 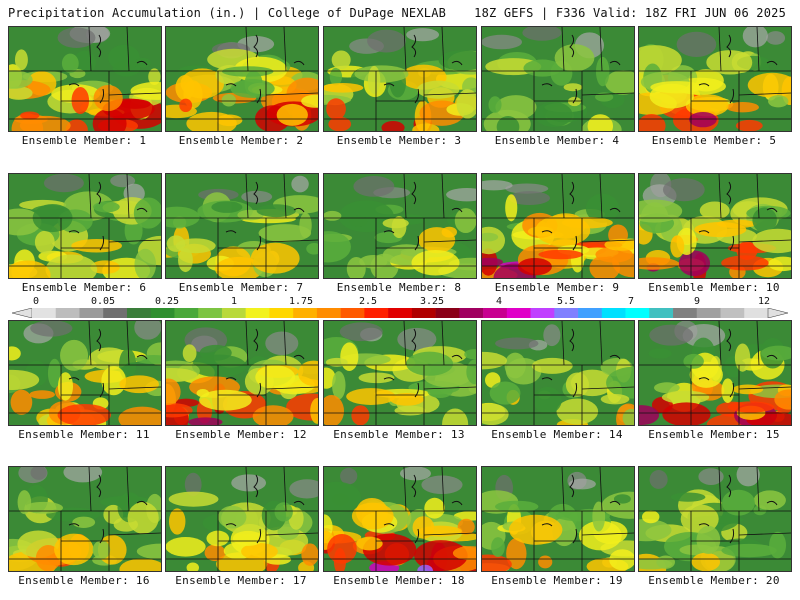 What do you see at coordinates (241, 580) in the screenshot?
I see `ensemble-member-label: Ensemble Member: 17` at bounding box center [241, 580].